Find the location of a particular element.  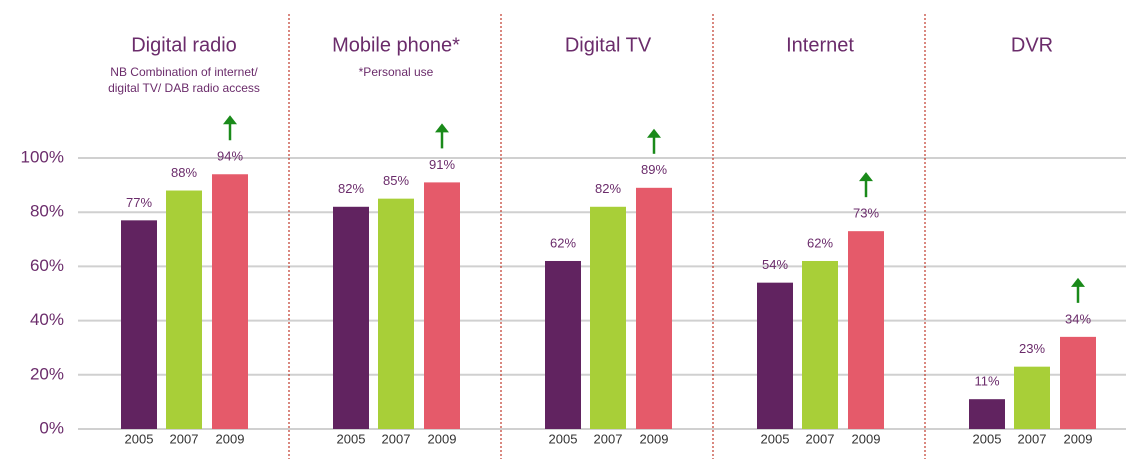

group-title: Digital TV is located at coordinates (608, 45).